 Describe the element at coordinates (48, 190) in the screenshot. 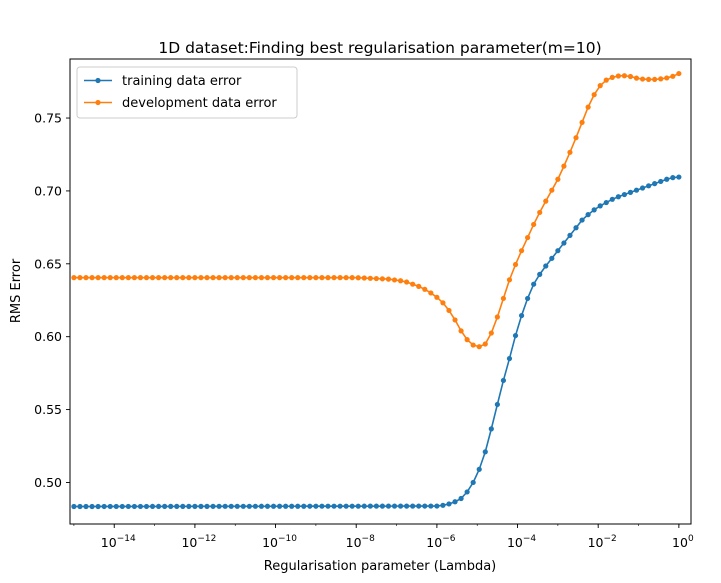

I see `y-tick-label: 0.70` at that location.